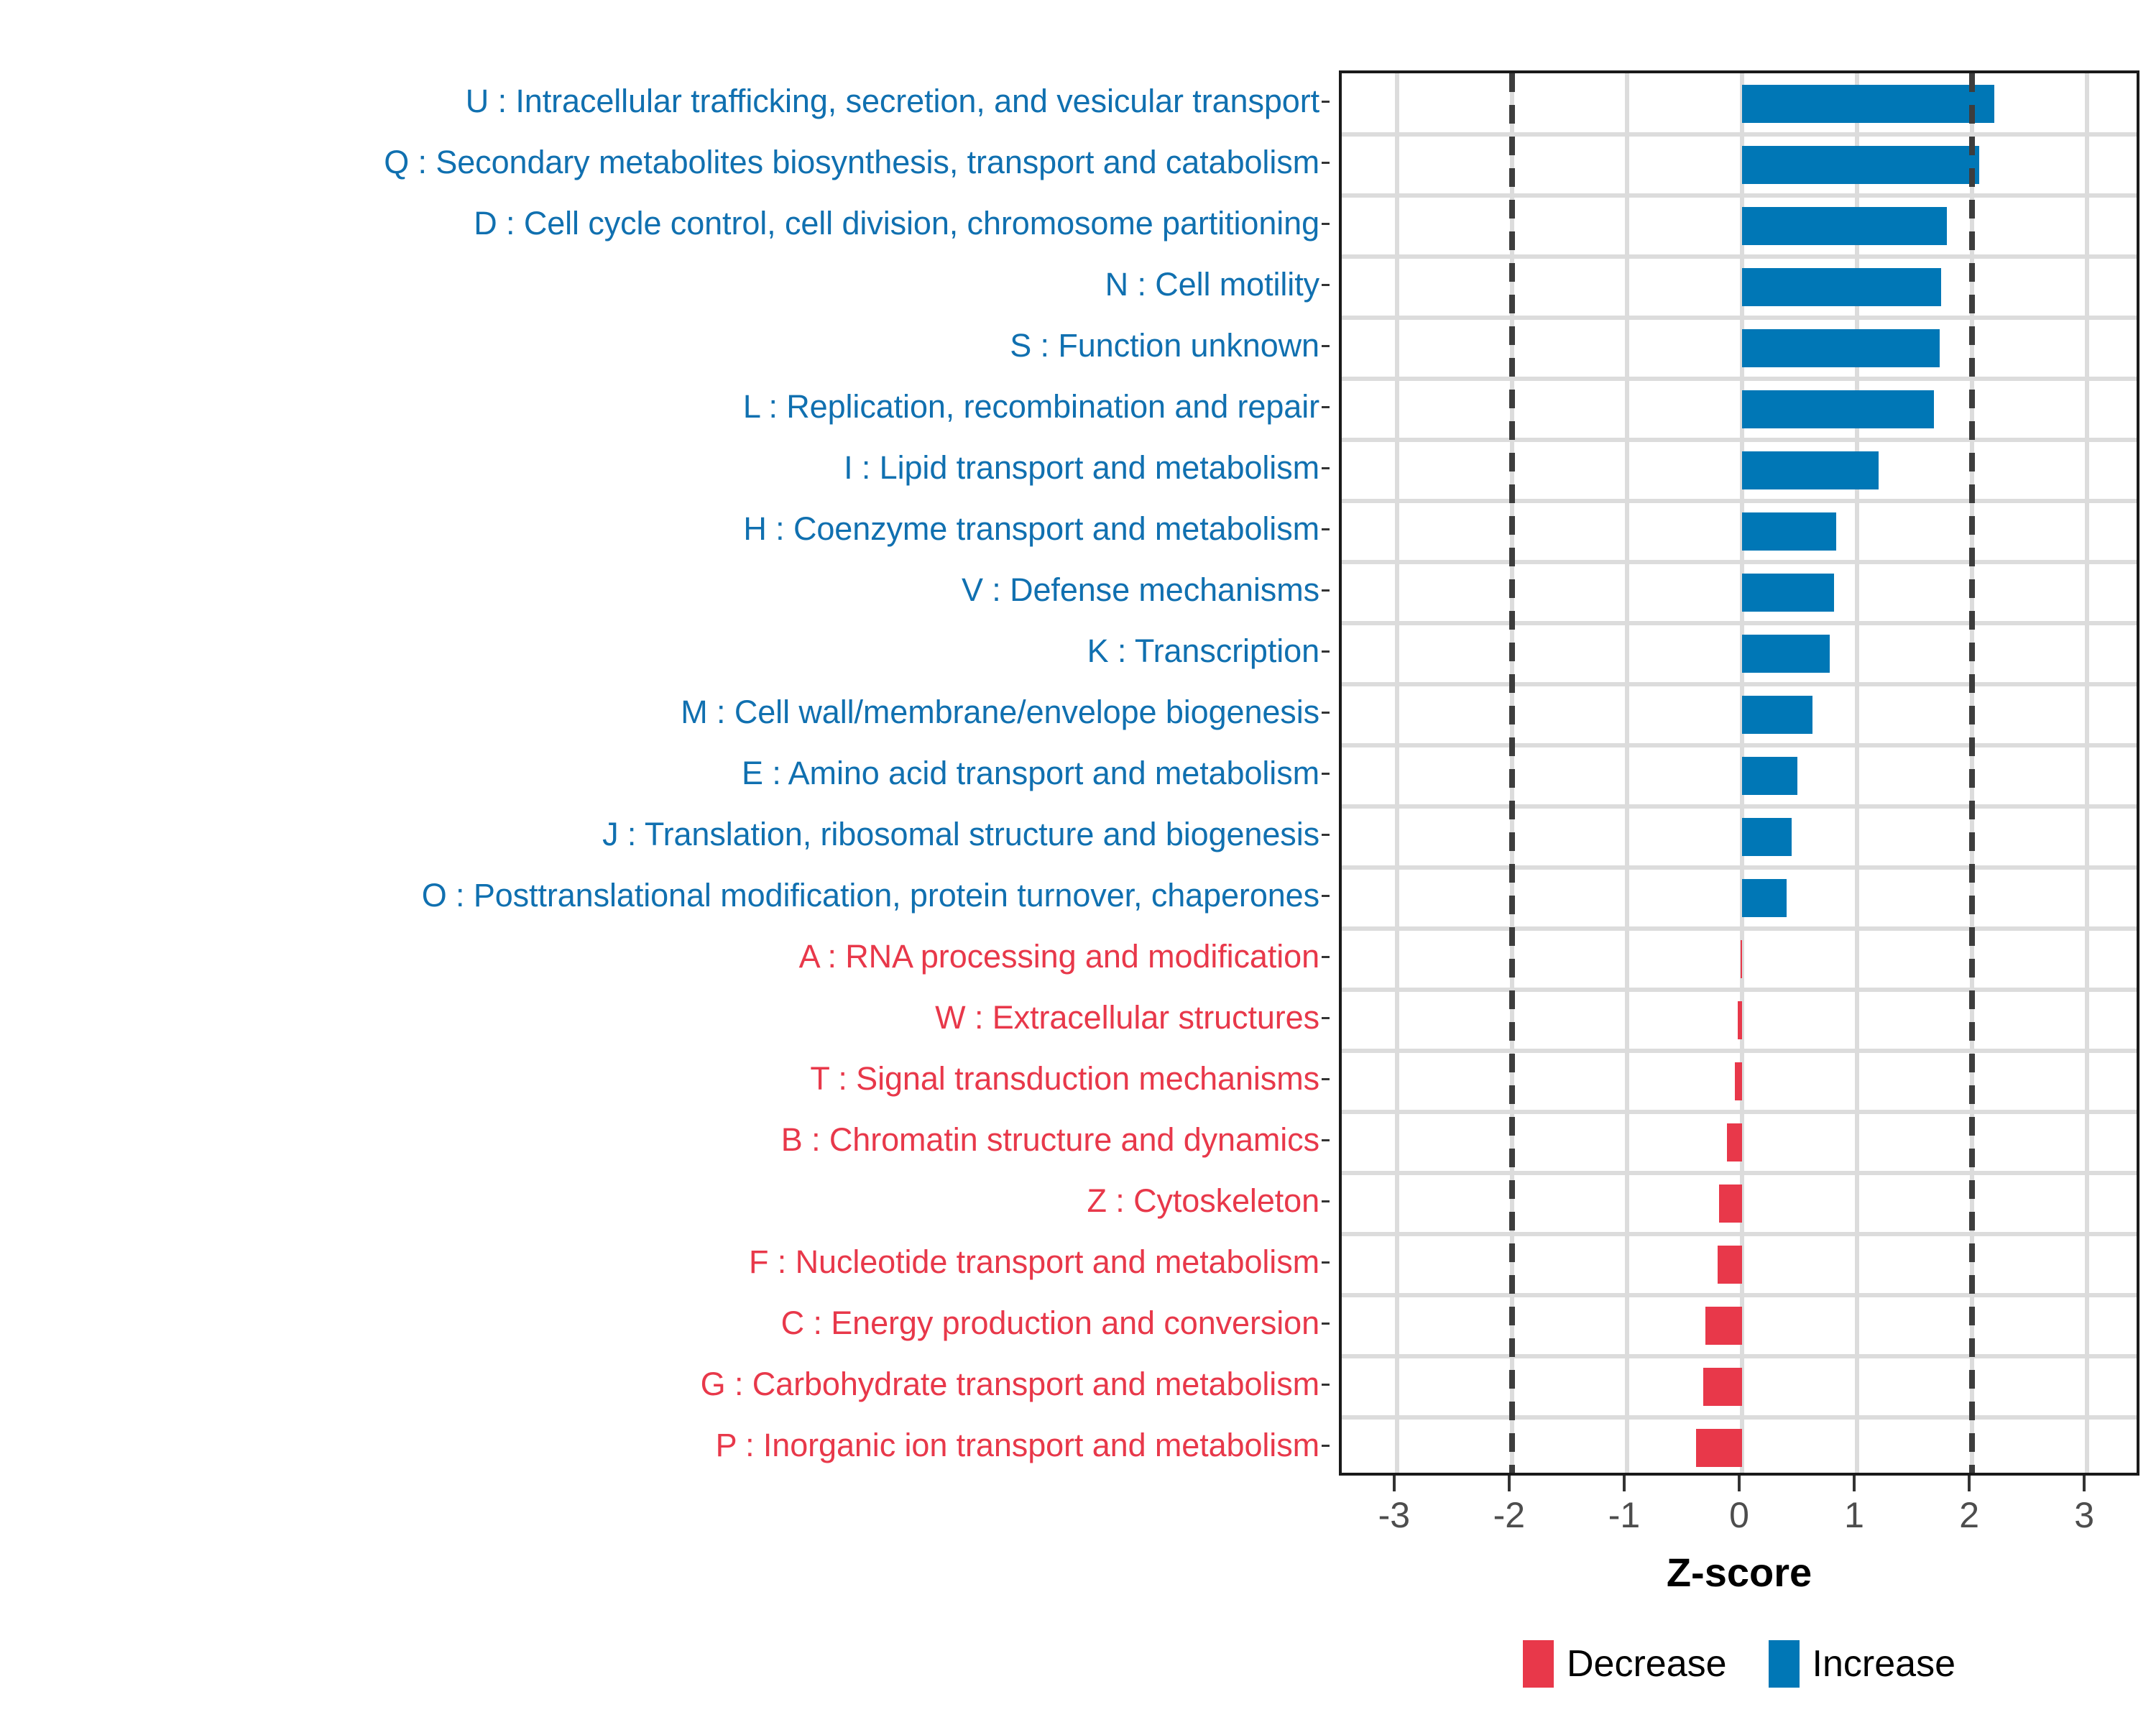  I want to click on legend-label: Decrease, so click(1646, 1664).